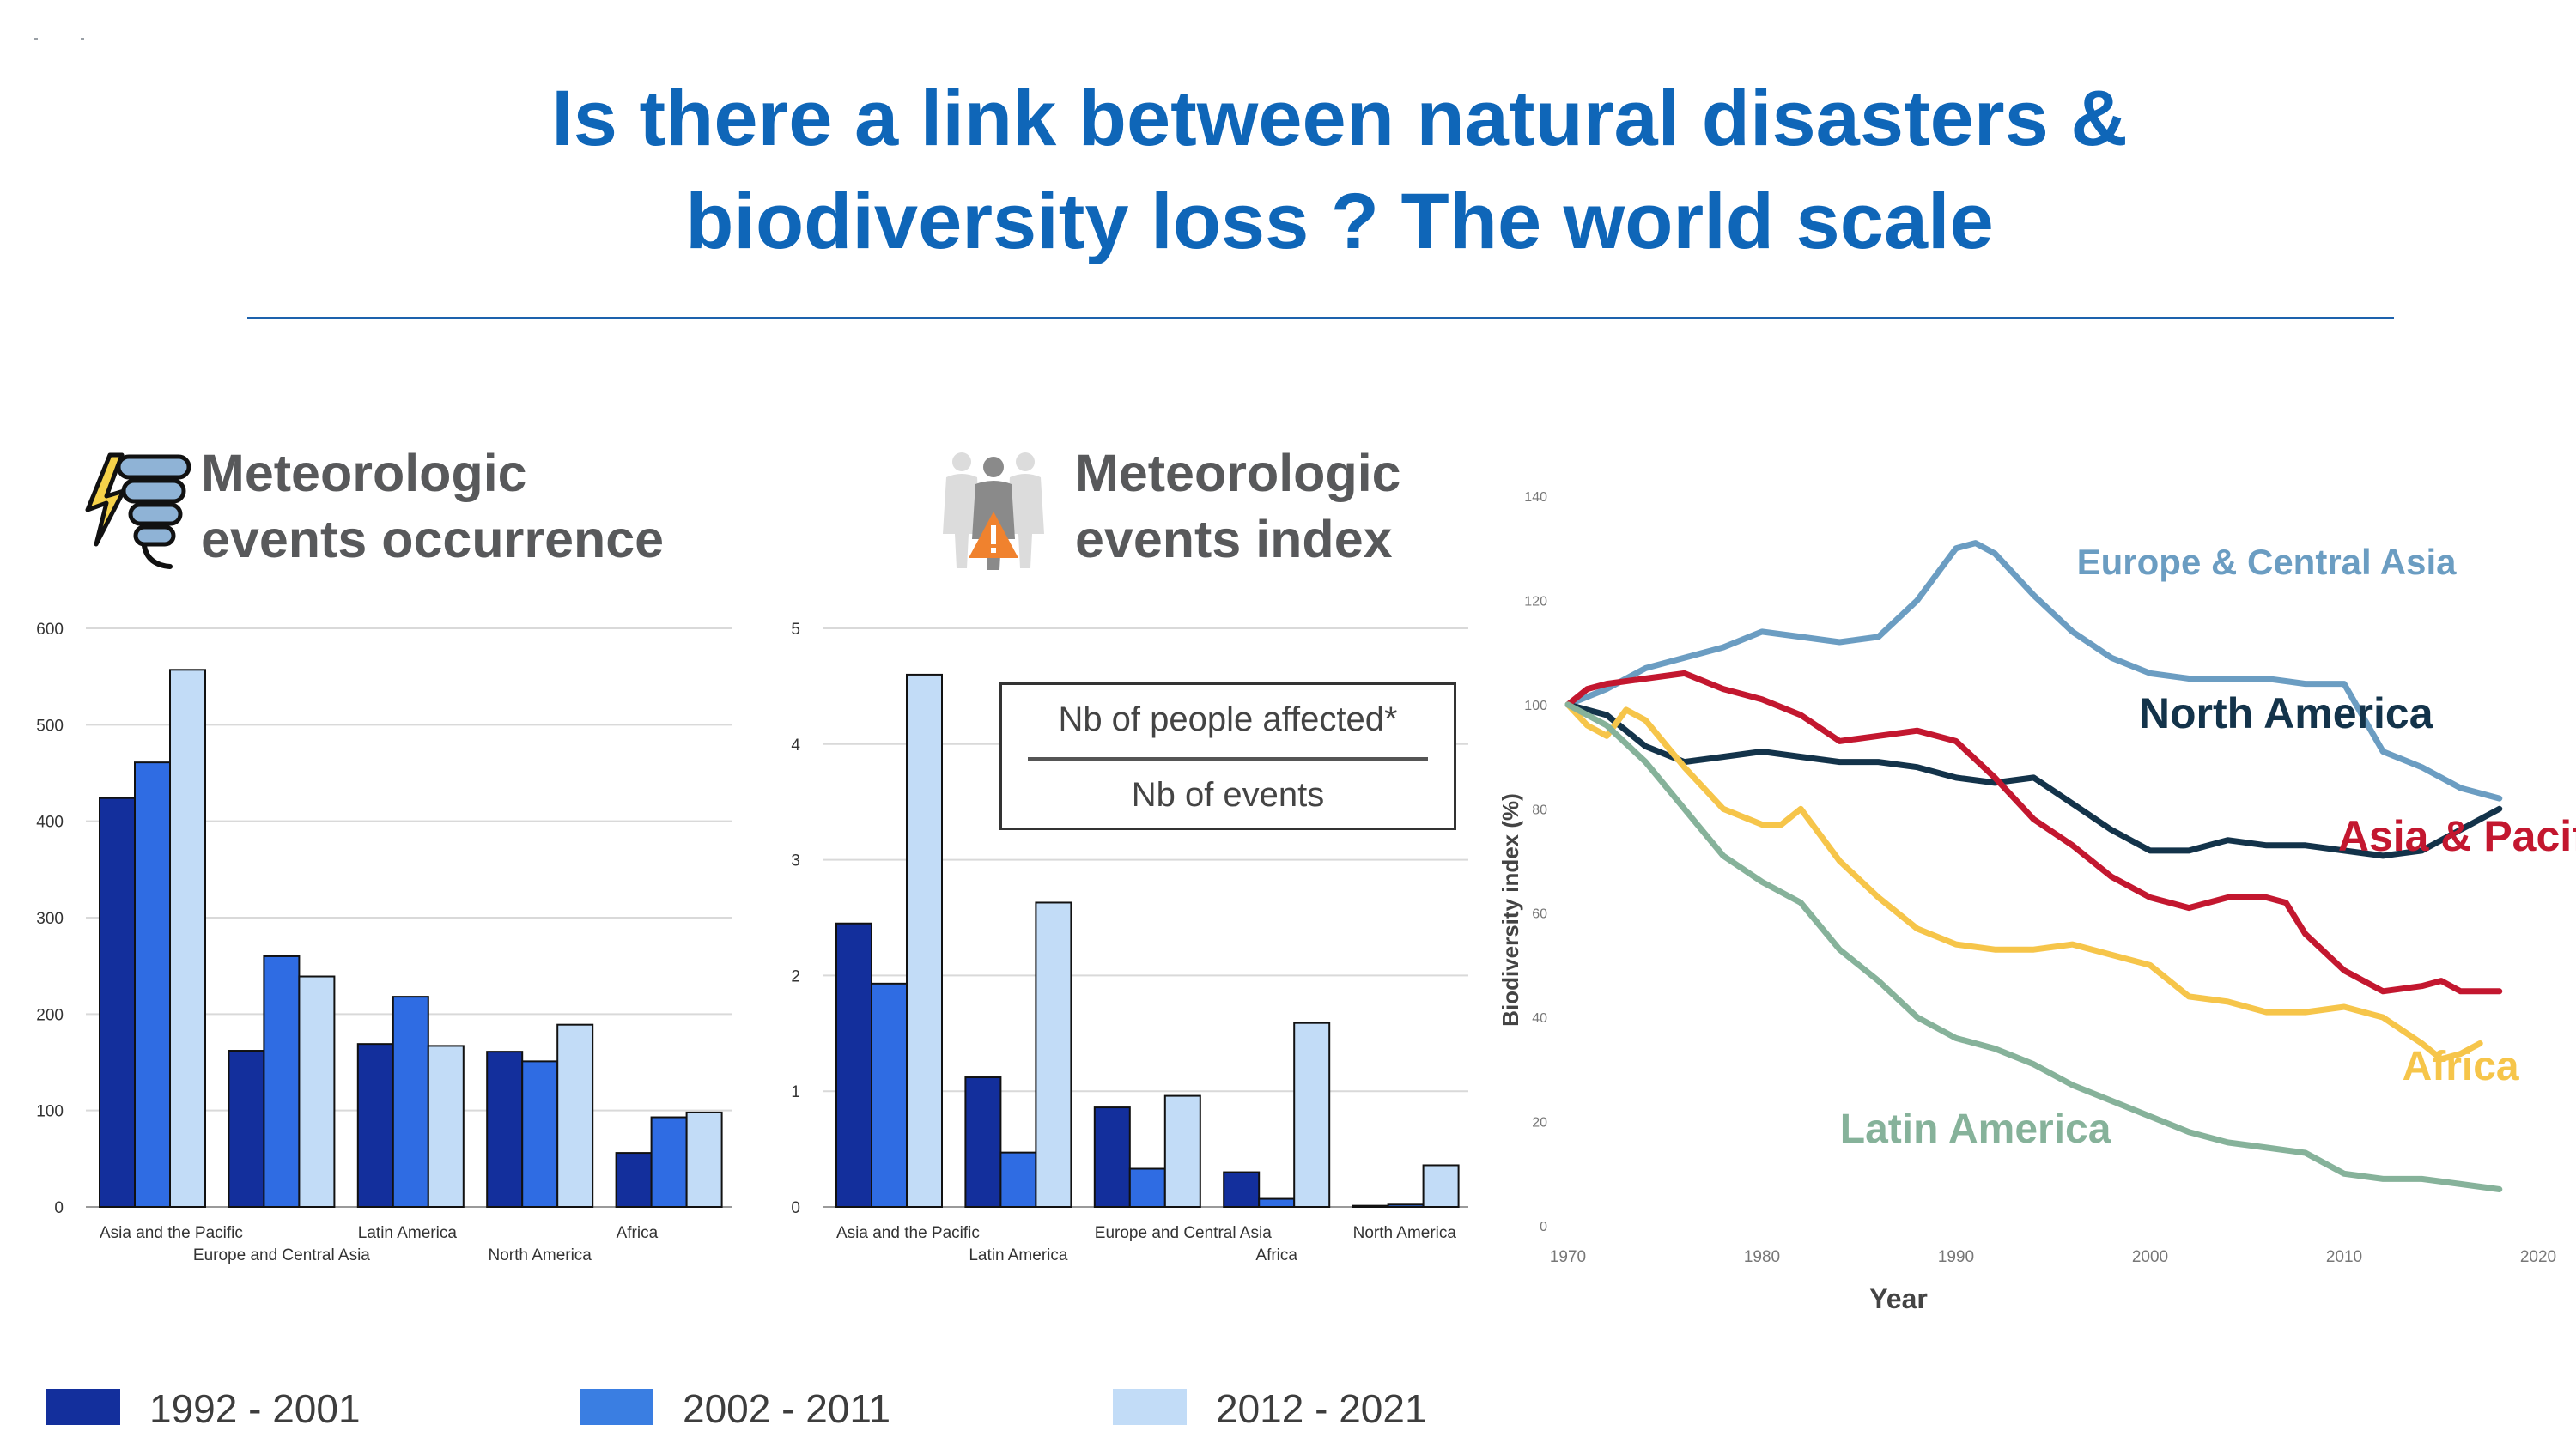  I want to click on y-tick-label: 20, so click(1539, 1123).